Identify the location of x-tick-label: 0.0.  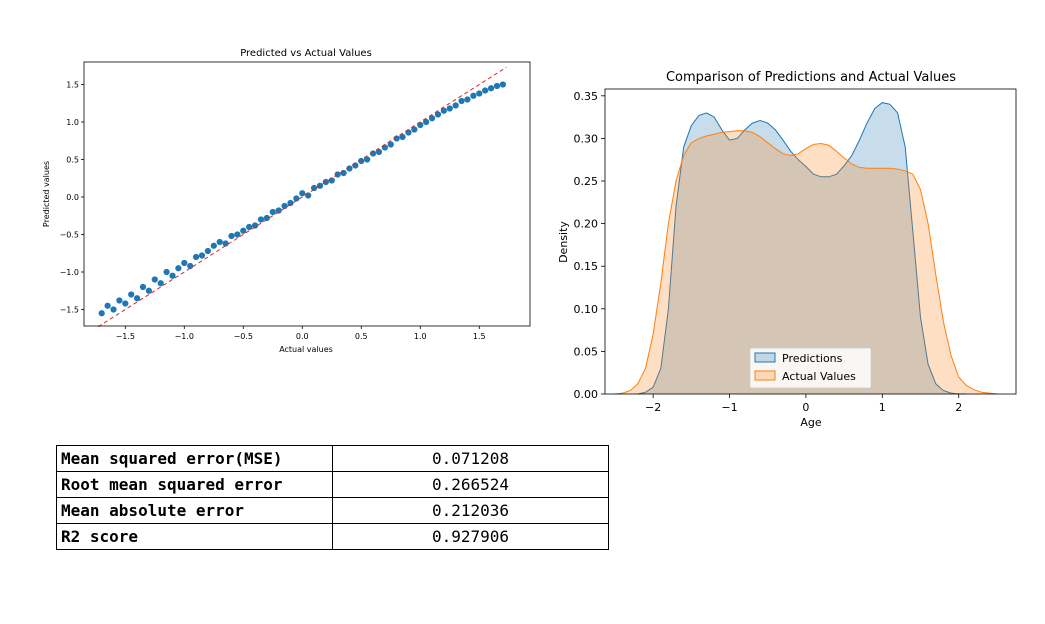
(302, 336).